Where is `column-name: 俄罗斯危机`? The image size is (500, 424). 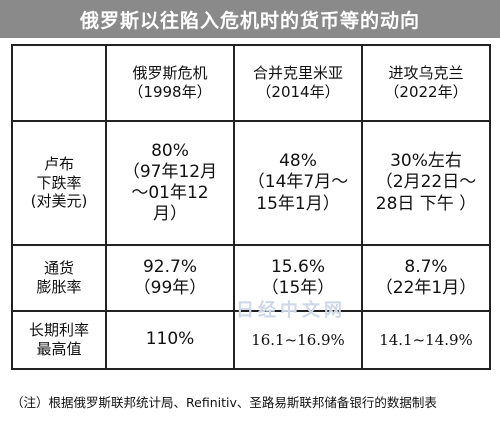
column-name: 俄罗斯危机 is located at coordinates (170, 73).